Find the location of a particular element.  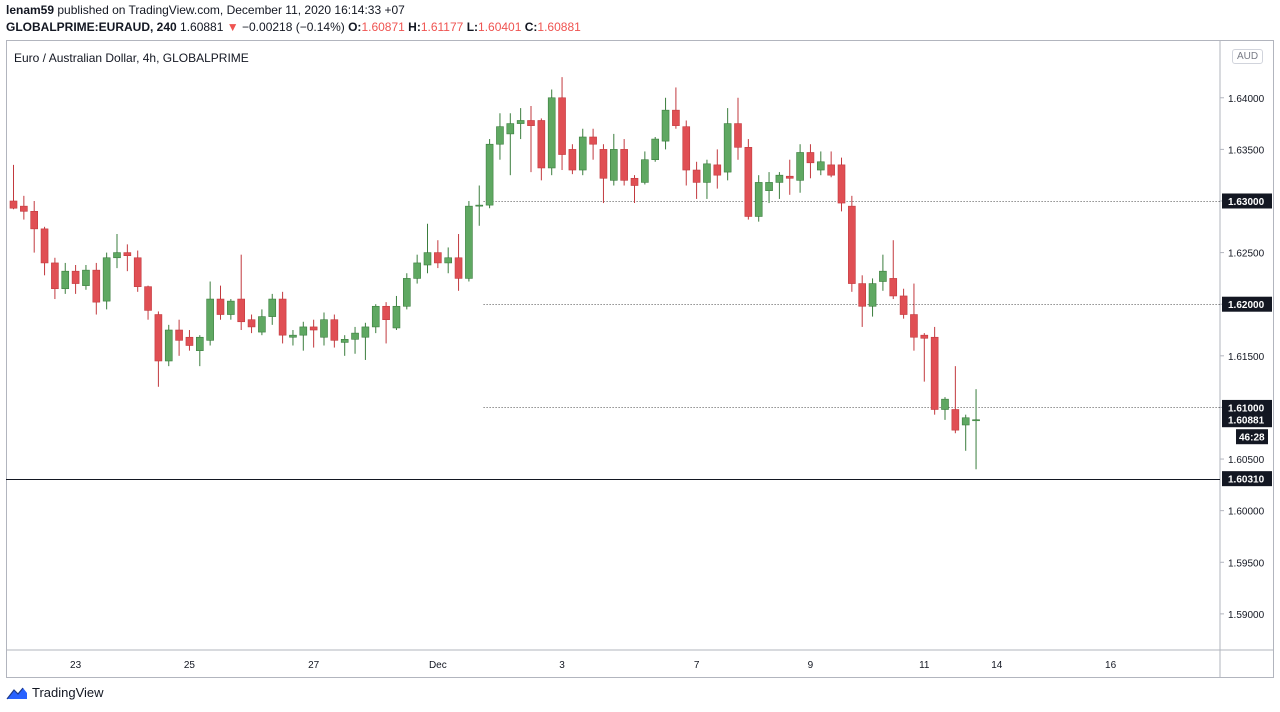

footer-brand: TradingView is located at coordinates (55, 692).